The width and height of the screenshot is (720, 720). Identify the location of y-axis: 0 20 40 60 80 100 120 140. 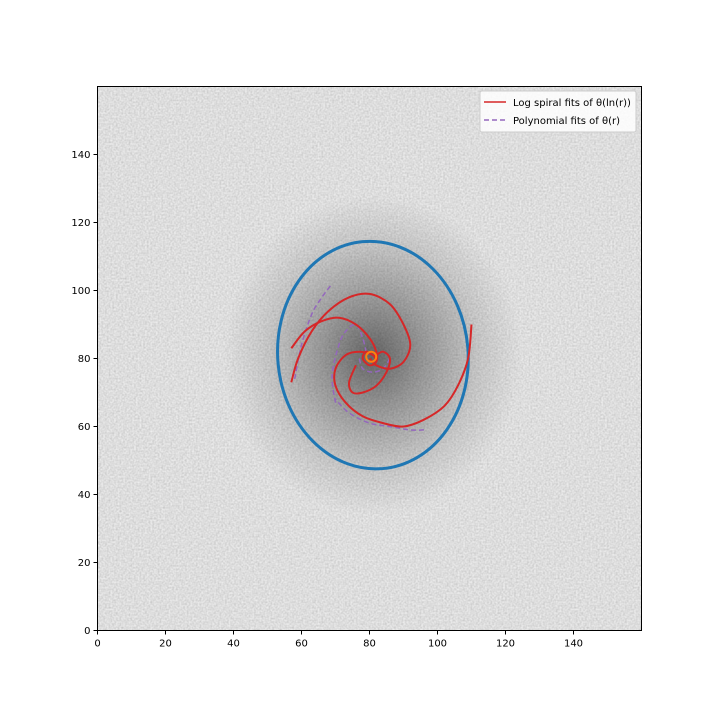
(84, 393).